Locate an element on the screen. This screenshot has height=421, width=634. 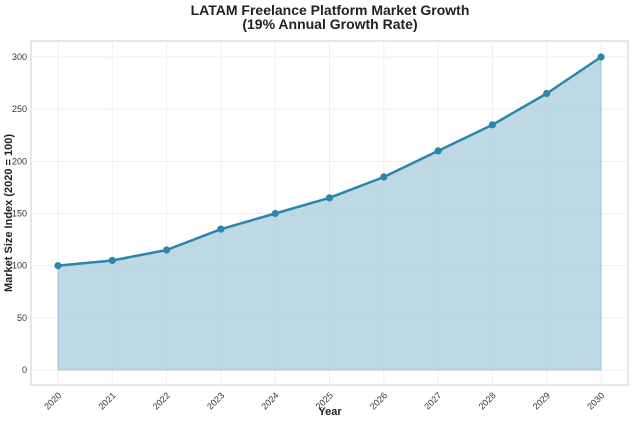
x-tick-label: 2023 is located at coordinates (215, 400).